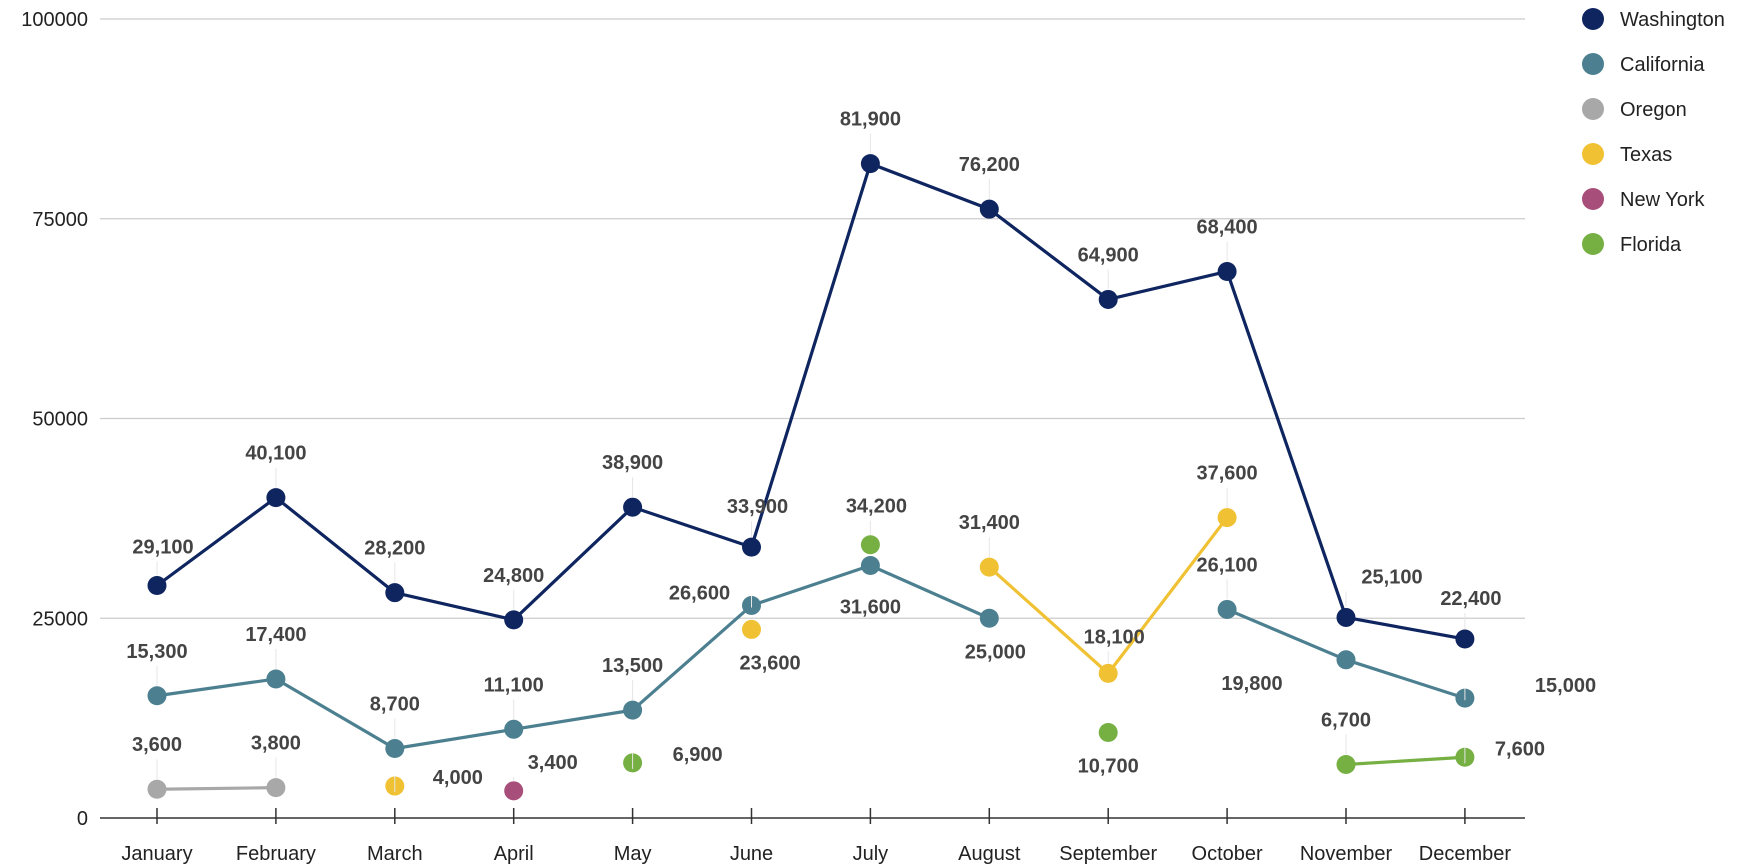 This screenshot has width=1762, height=865. What do you see at coordinates (157, 789) in the screenshot?
I see `oregon-point-january` at bounding box center [157, 789].